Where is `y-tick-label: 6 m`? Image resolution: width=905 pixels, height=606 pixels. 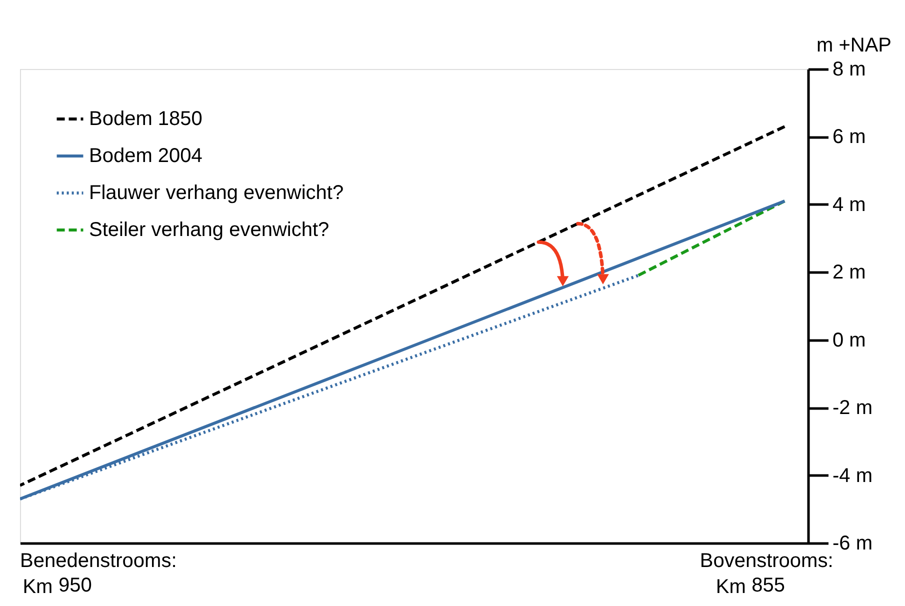
y-tick-label: 6 m is located at coordinates (849, 137).